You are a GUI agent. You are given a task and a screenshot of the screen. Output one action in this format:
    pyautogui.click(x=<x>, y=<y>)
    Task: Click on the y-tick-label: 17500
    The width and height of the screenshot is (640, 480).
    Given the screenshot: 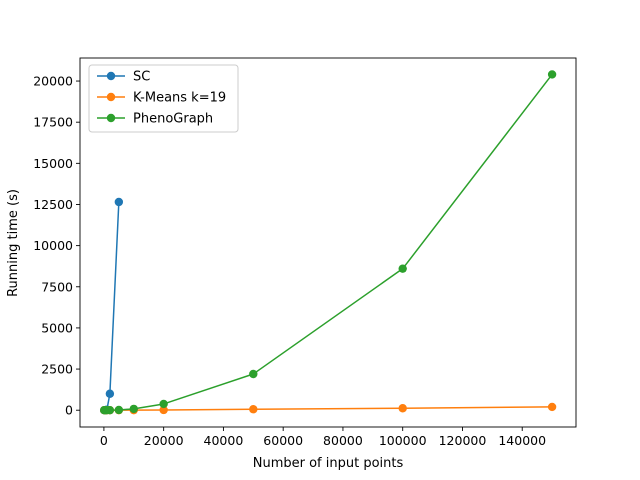 What is the action you would take?
    pyautogui.click(x=53, y=122)
    